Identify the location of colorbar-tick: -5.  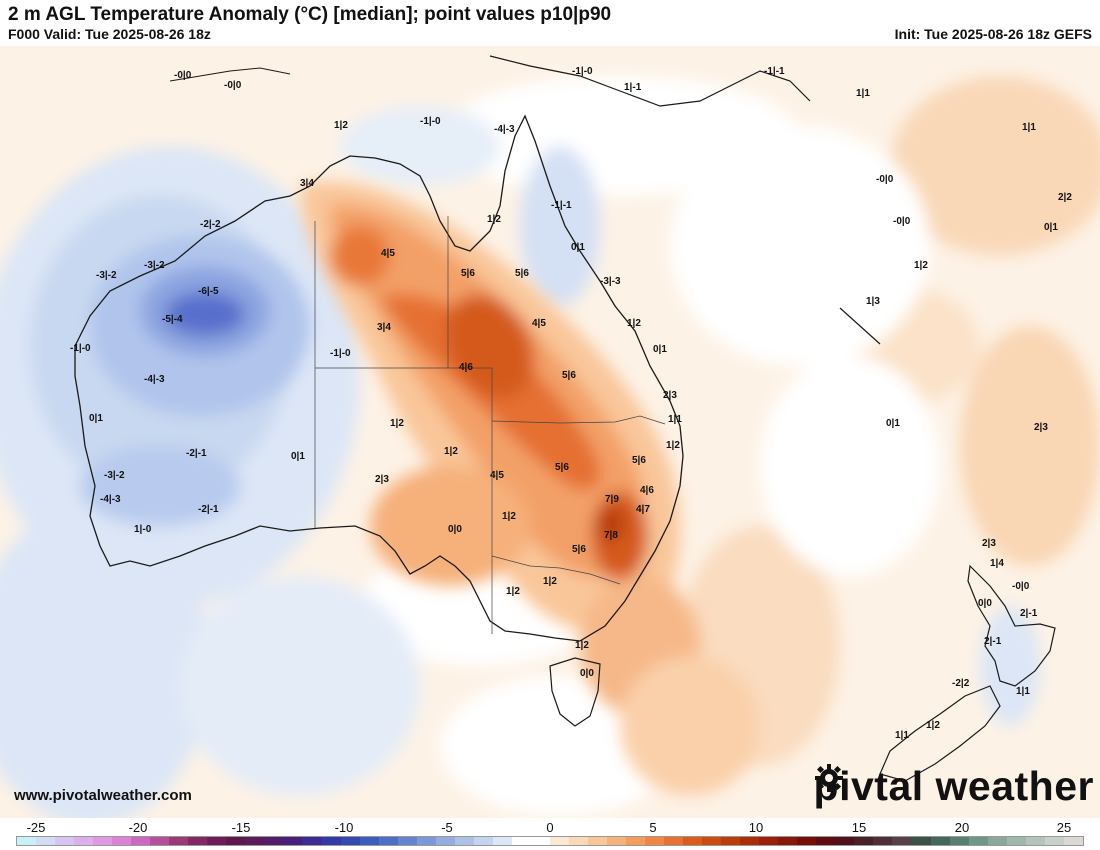
(447, 827).